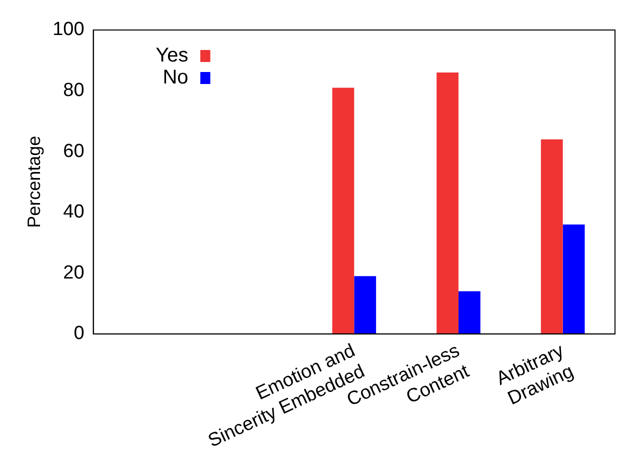  I want to click on y-axis-title: Percentage, so click(34, 182).